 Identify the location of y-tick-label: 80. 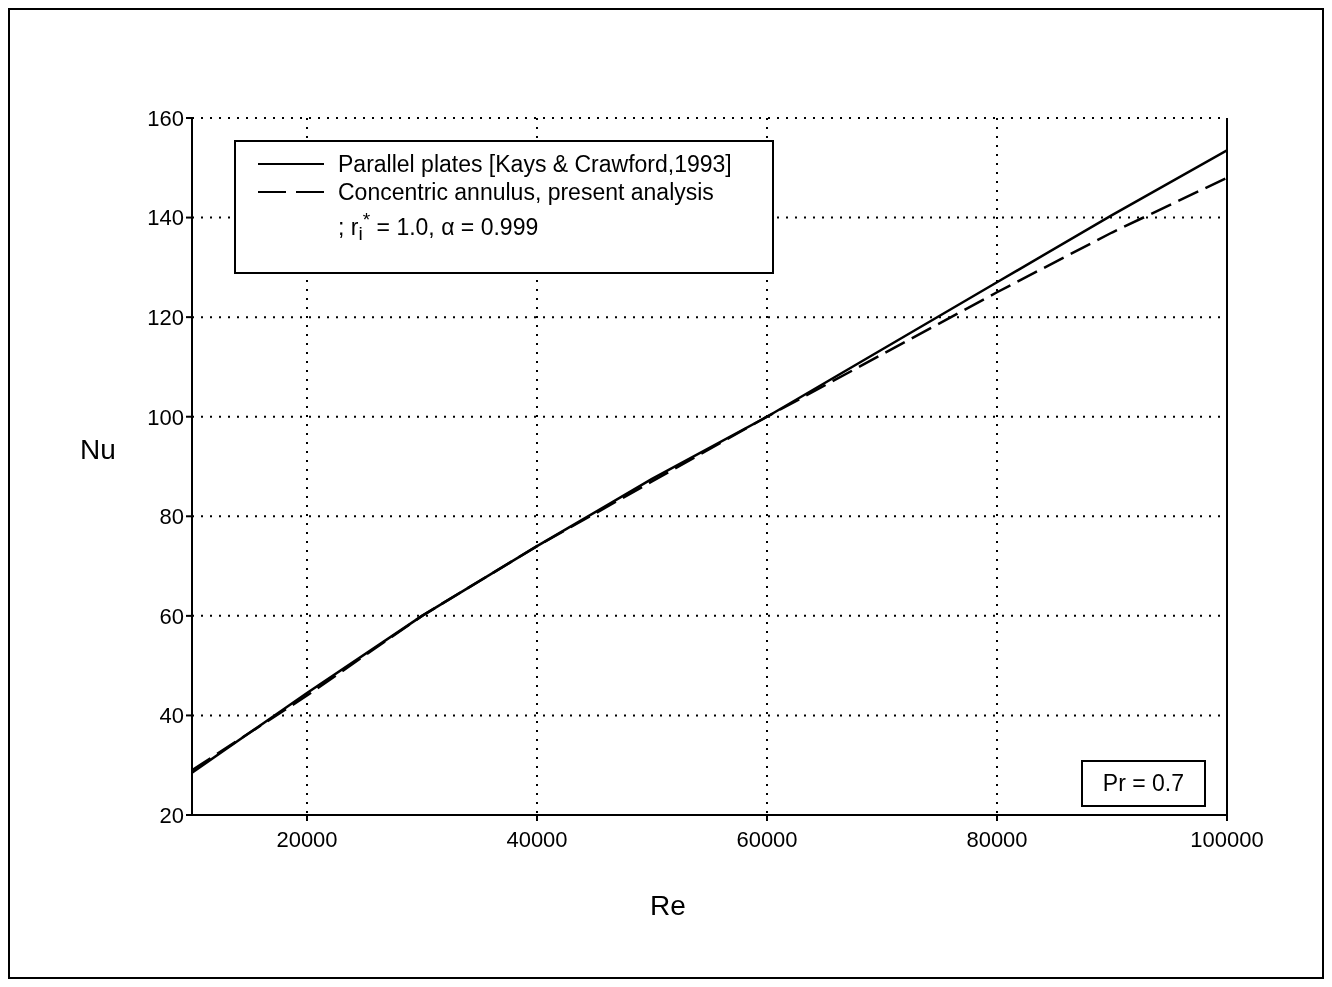
(171, 517).